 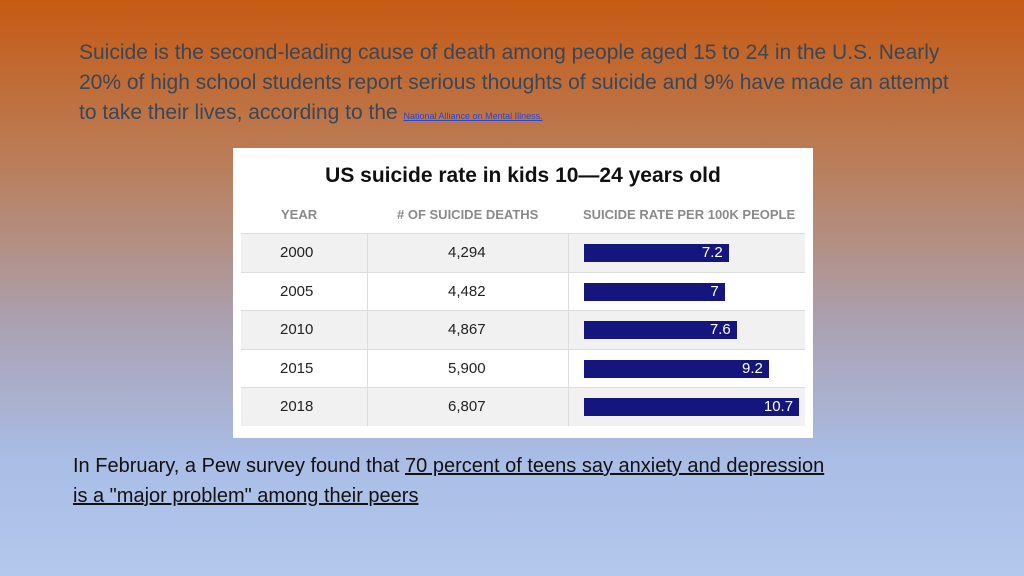 What do you see at coordinates (712, 252) in the screenshot?
I see `rate-label: 7.2` at bounding box center [712, 252].